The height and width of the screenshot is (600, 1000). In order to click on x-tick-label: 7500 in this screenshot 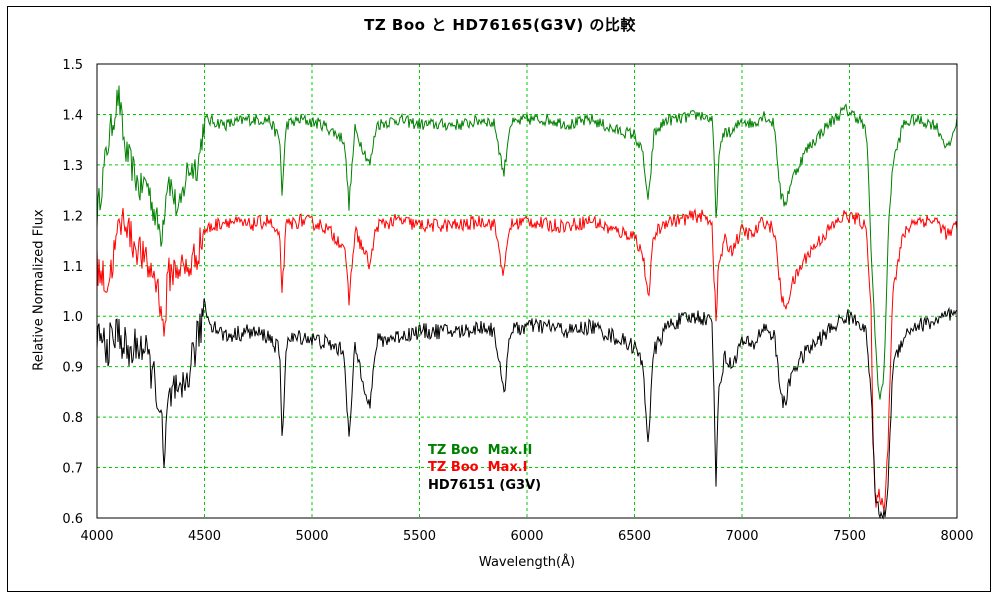, I will do `click(849, 536)`.